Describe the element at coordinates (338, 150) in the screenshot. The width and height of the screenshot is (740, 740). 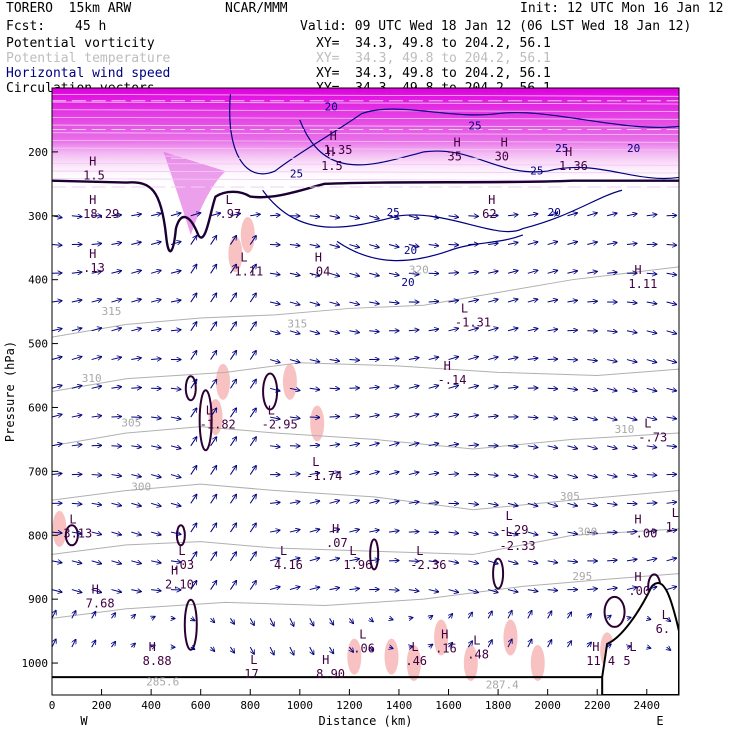
I see `pv-extremum-value: 1.35` at that location.